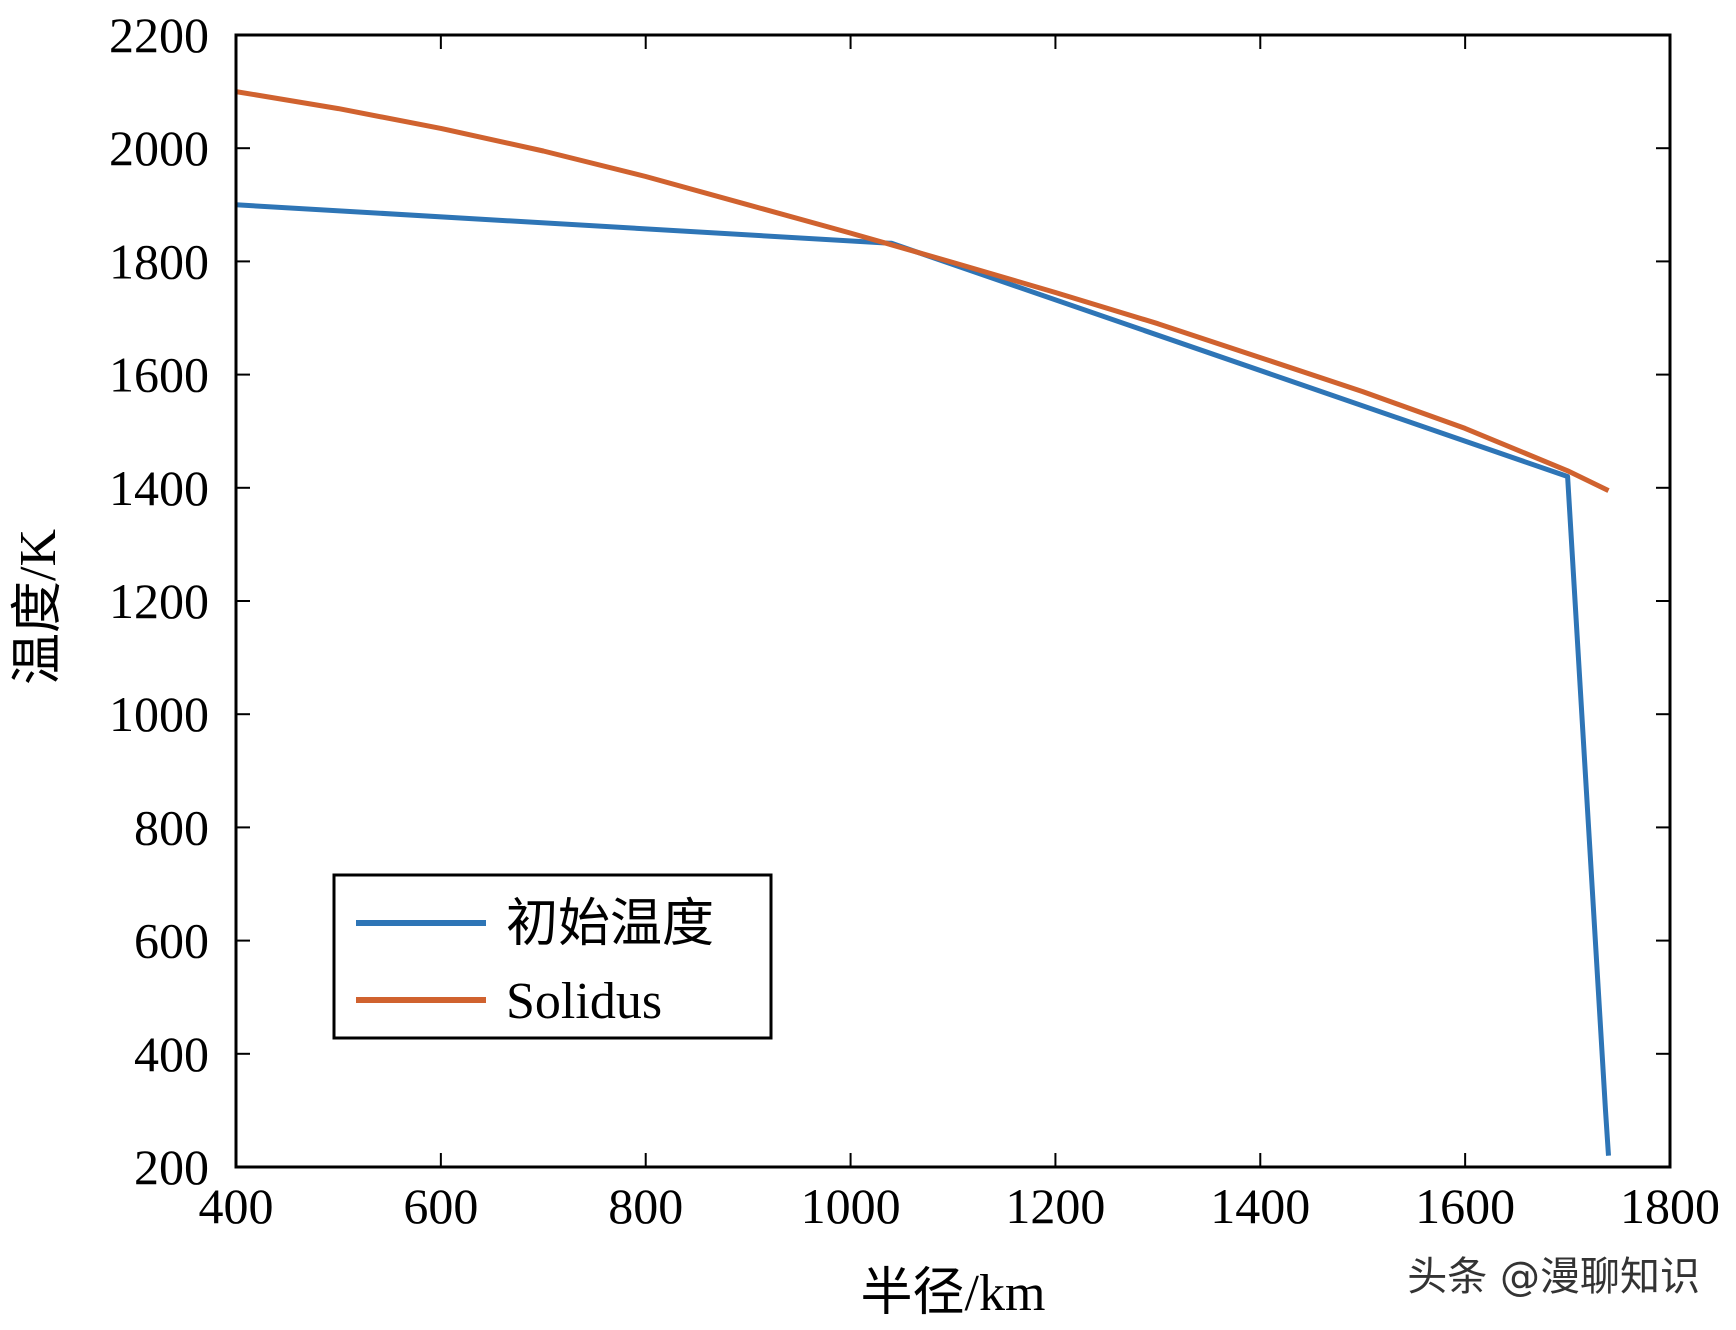 This screenshot has height=1330, width=1736. What do you see at coordinates (1465, 1206) in the screenshot?
I see `x-tick-label: 1600` at bounding box center [1465, 1206].